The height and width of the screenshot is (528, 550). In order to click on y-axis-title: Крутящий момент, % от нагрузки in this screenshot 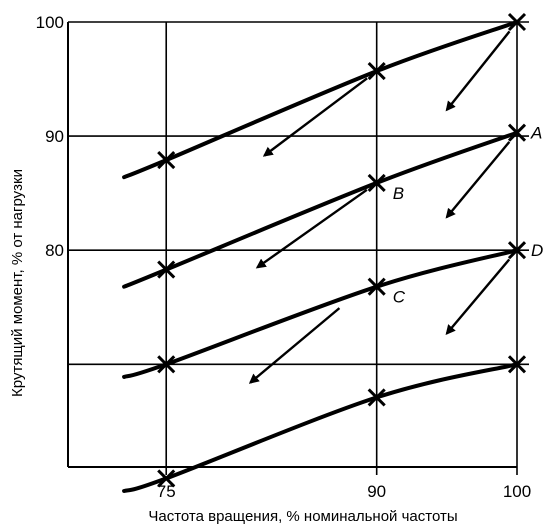, I will do `click(17, 283)`.